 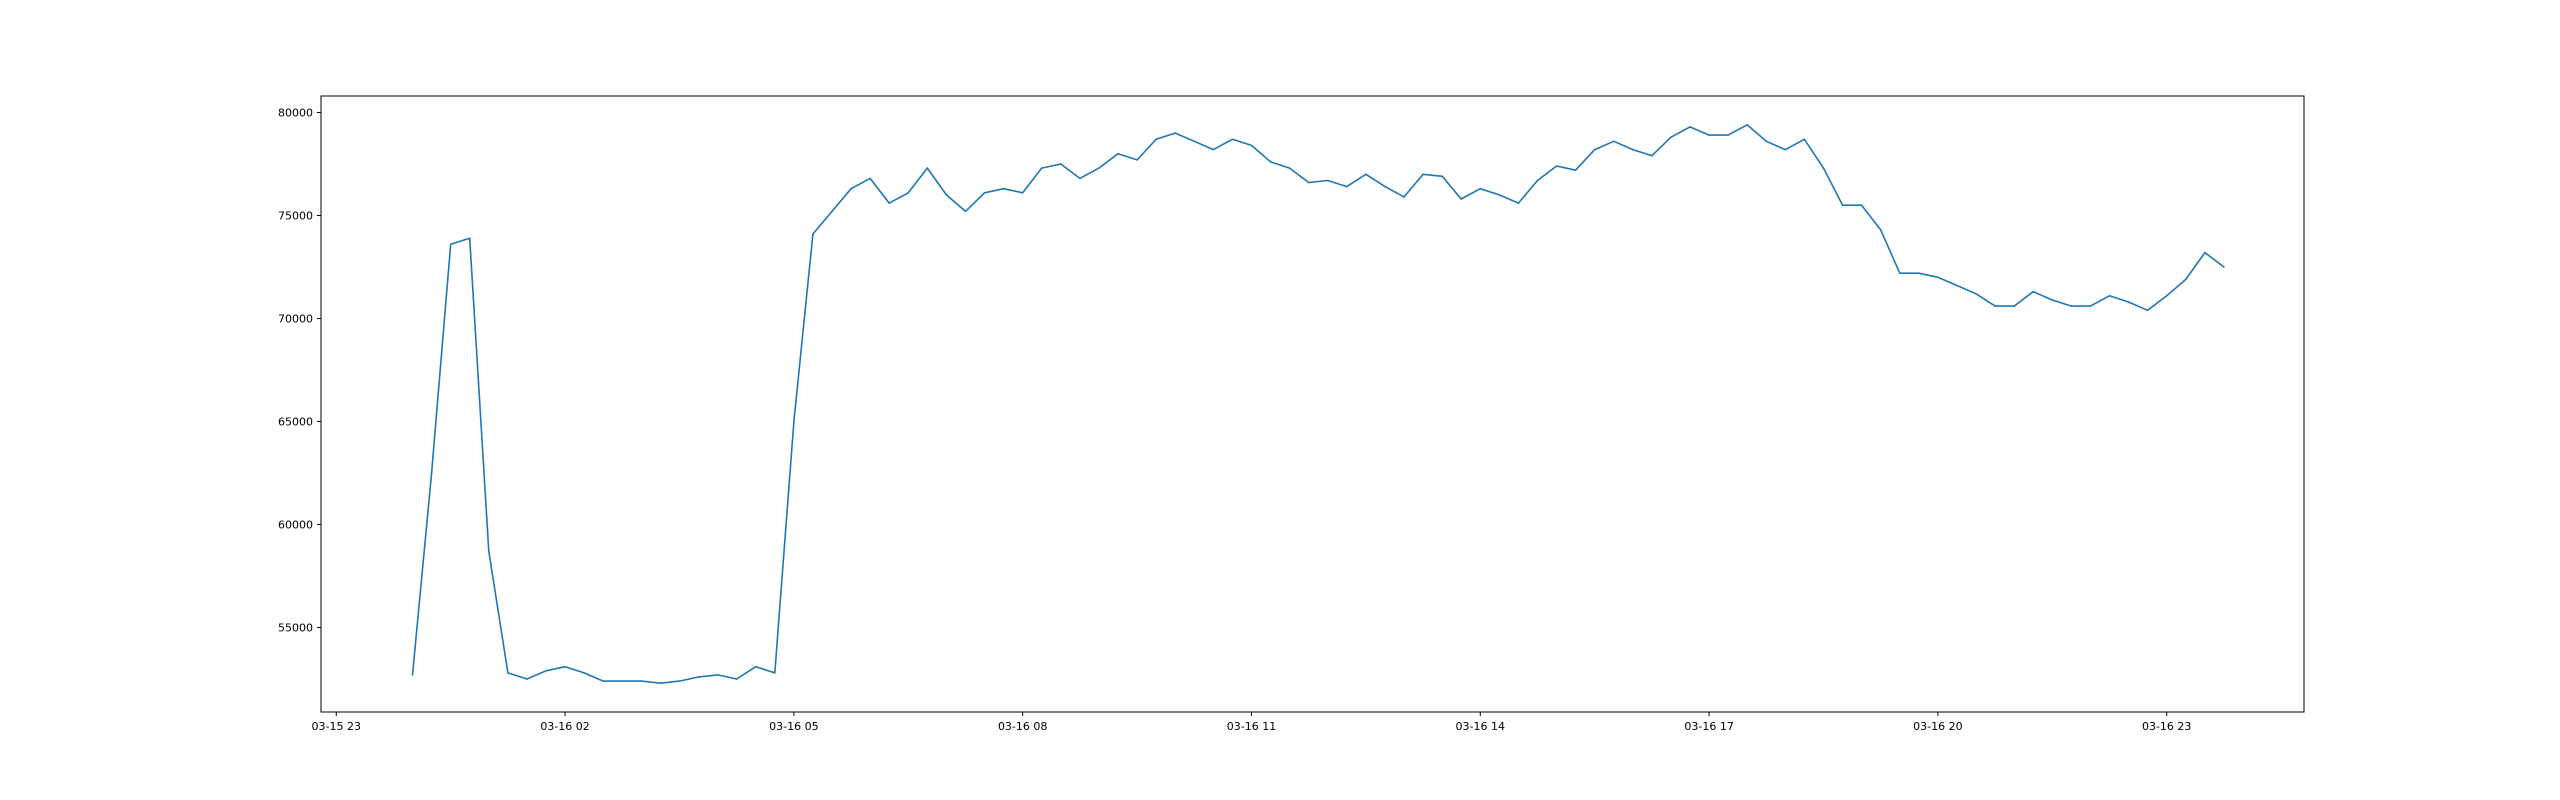 What do you see at coordinates (1708, 726) in the screenshot?
I see `x-tick-label: 03-16 17` at bounding box center [1708, 726].